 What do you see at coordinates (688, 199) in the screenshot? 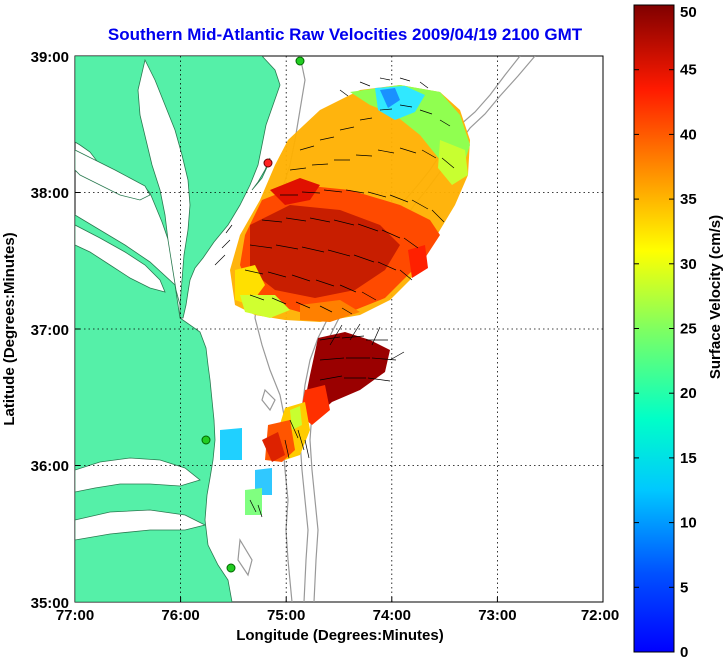
I see `colorbar-tick-label: 35` at bounding box center [688, 199].